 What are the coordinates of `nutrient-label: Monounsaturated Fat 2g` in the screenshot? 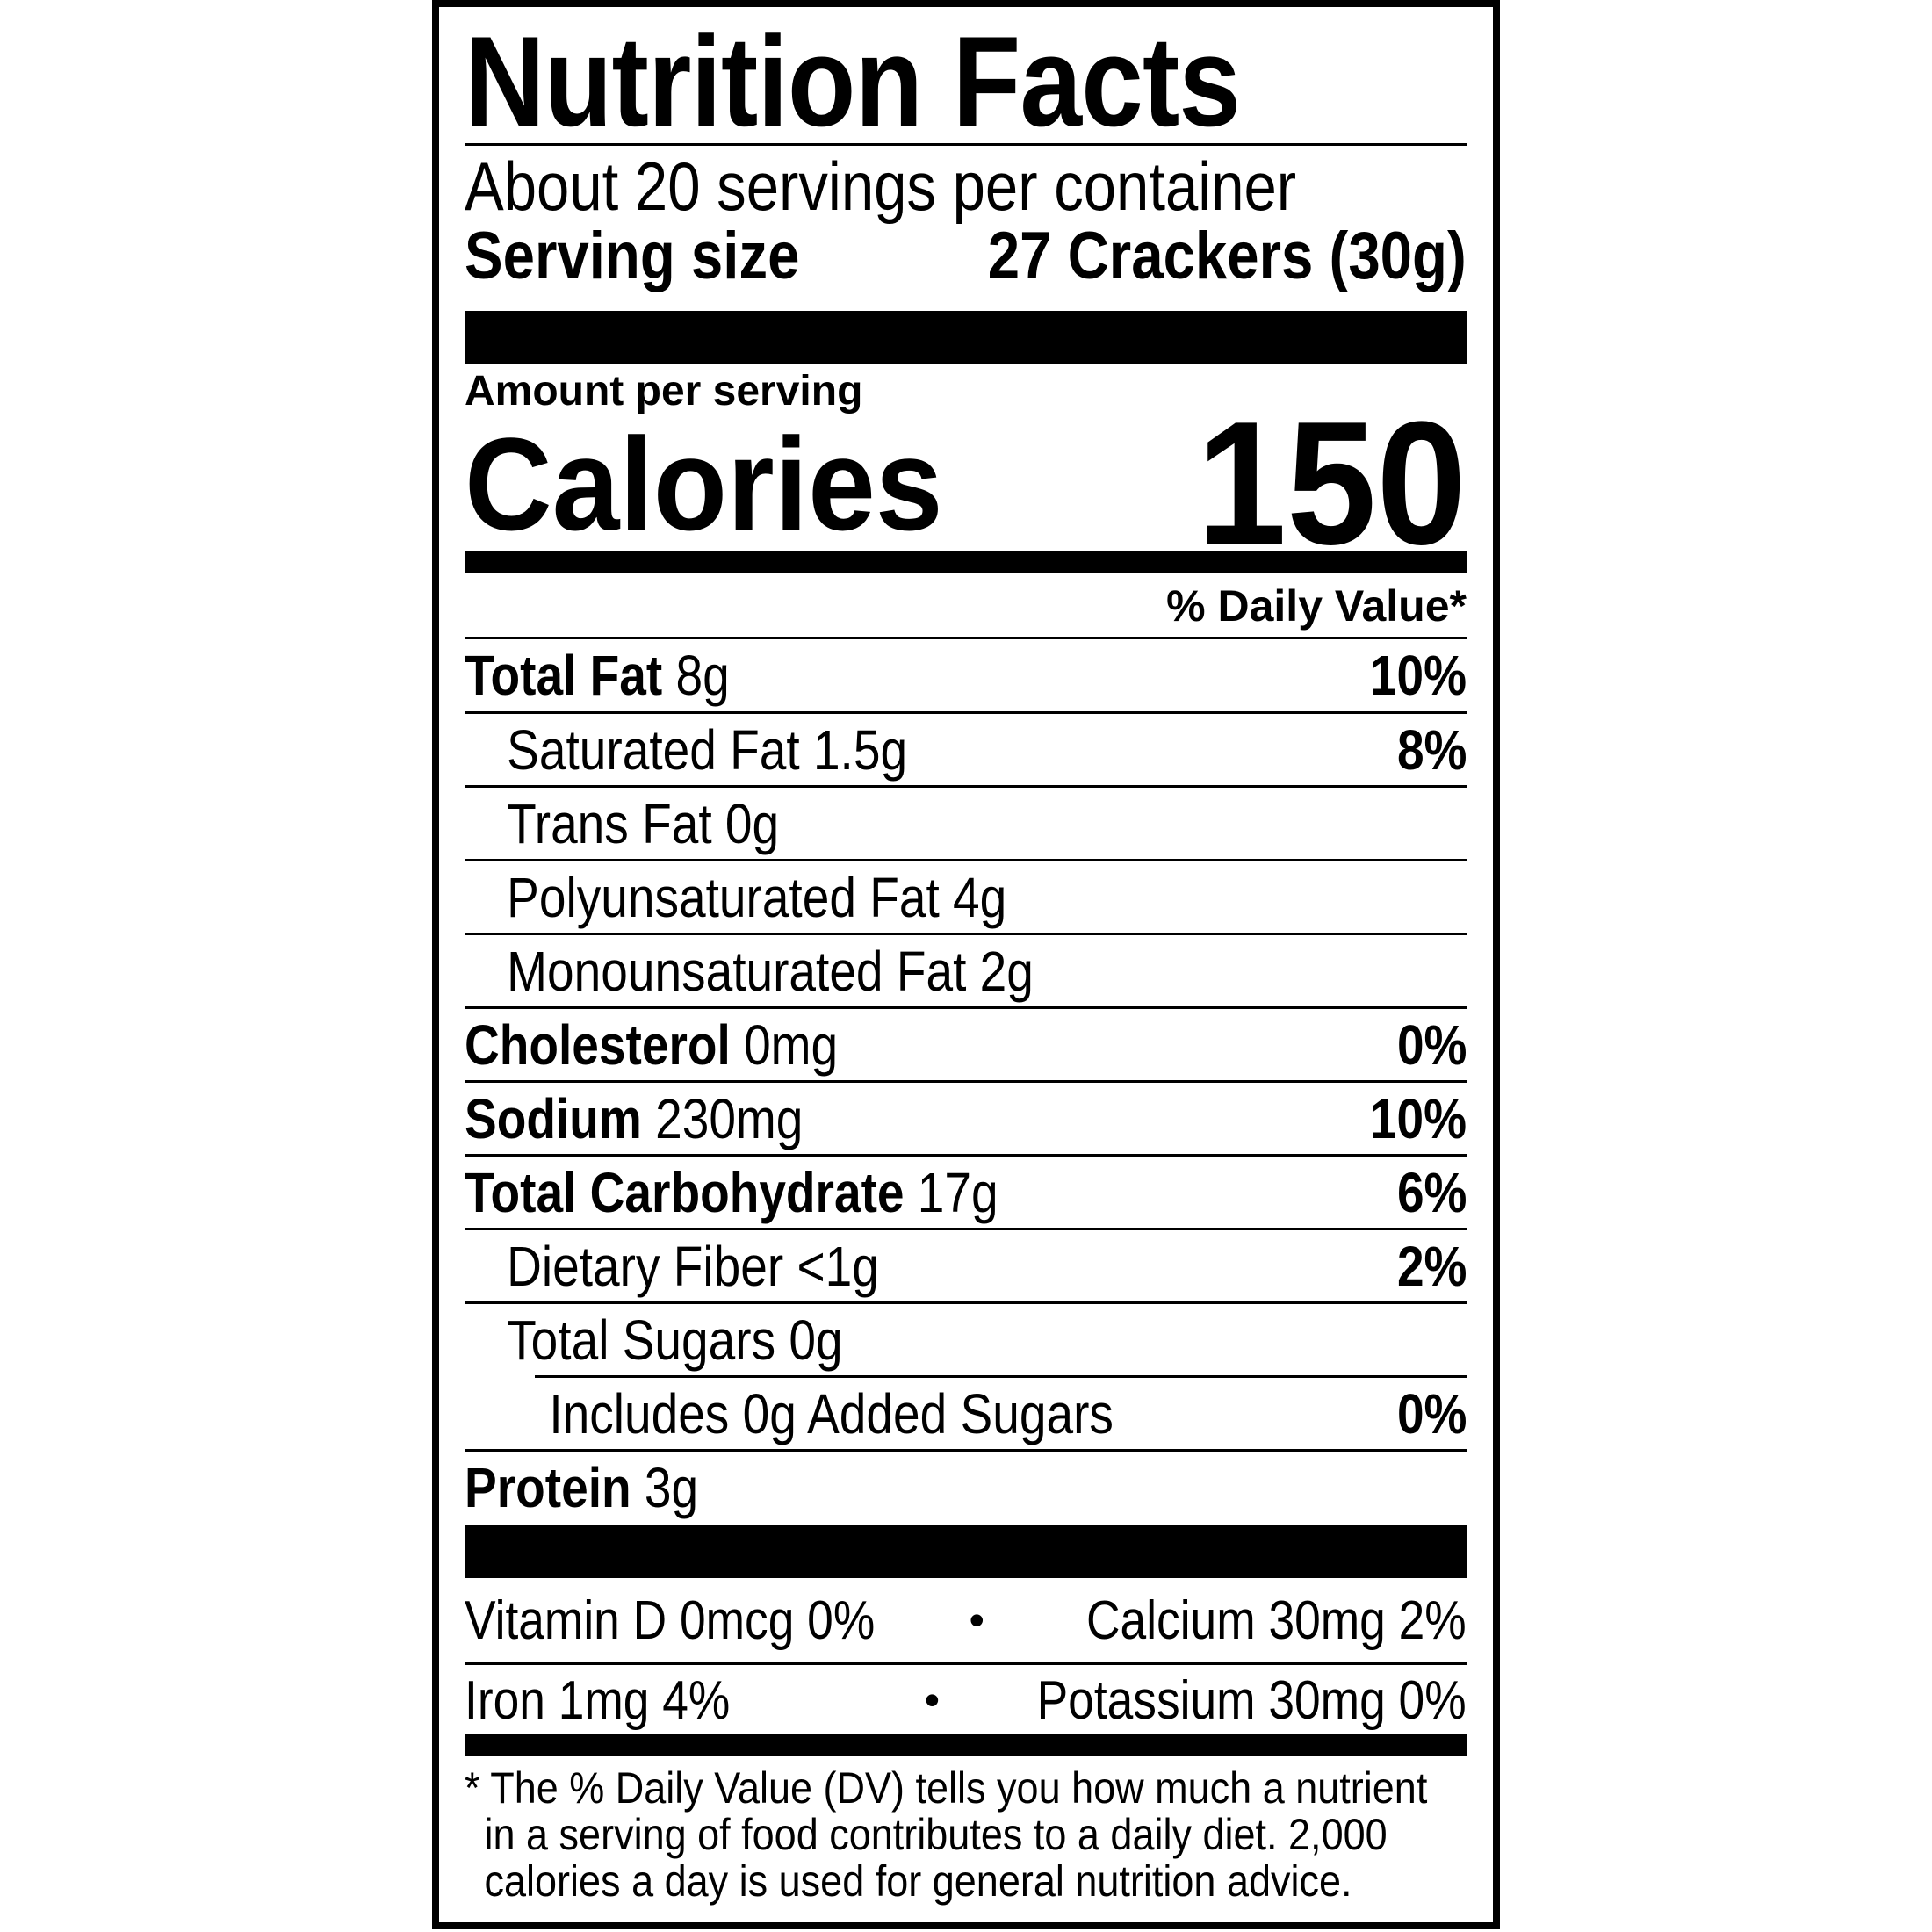 It's located at (749, 971).